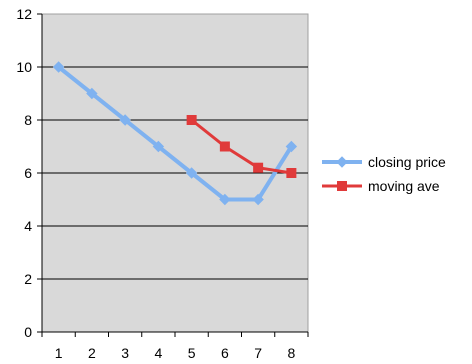 The width and height of the screenshot is (472, 364). I want to click on x-tick-label: 4, so click(158, 353).